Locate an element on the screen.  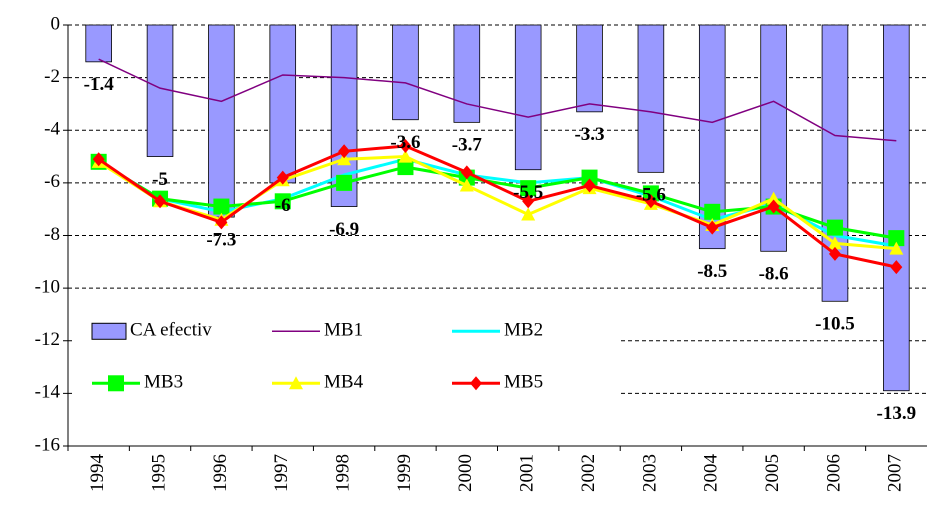
legend-label: MB4 is located at coordinates (344, 382).